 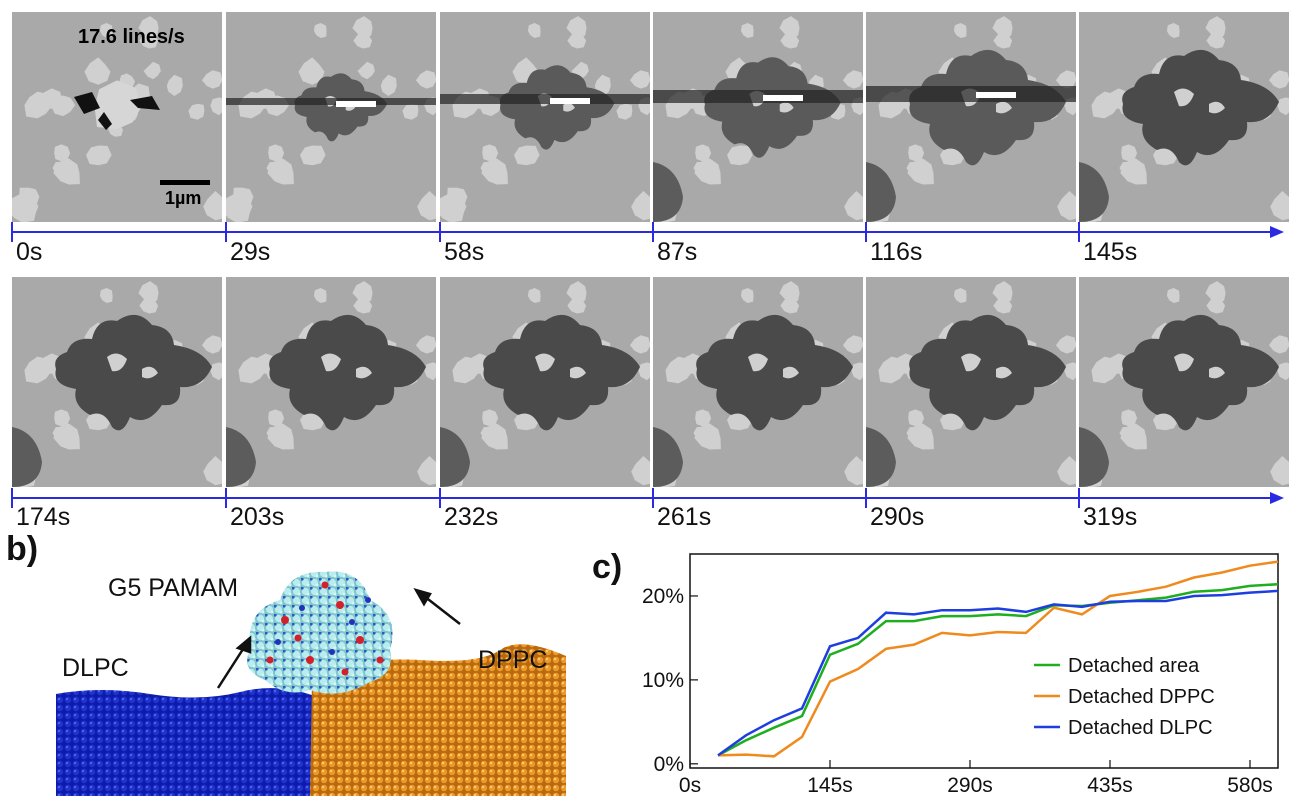 I want to click on time-label: 116s, so click(x=896, y=252).